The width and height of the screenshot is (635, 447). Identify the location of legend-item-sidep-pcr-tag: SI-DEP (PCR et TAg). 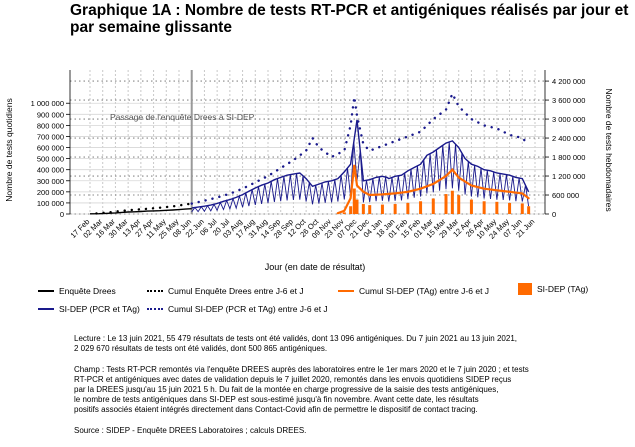
(89, 309).